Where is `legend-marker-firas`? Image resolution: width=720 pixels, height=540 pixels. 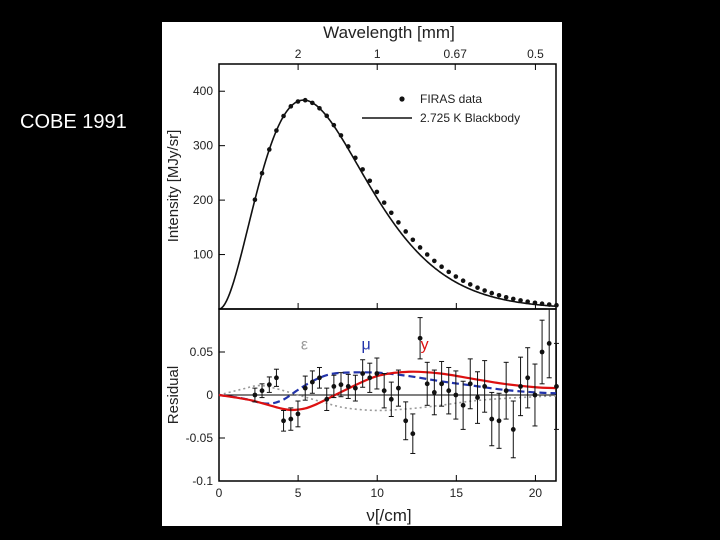
legend-marker-firas is located at coordinates (402, 99).